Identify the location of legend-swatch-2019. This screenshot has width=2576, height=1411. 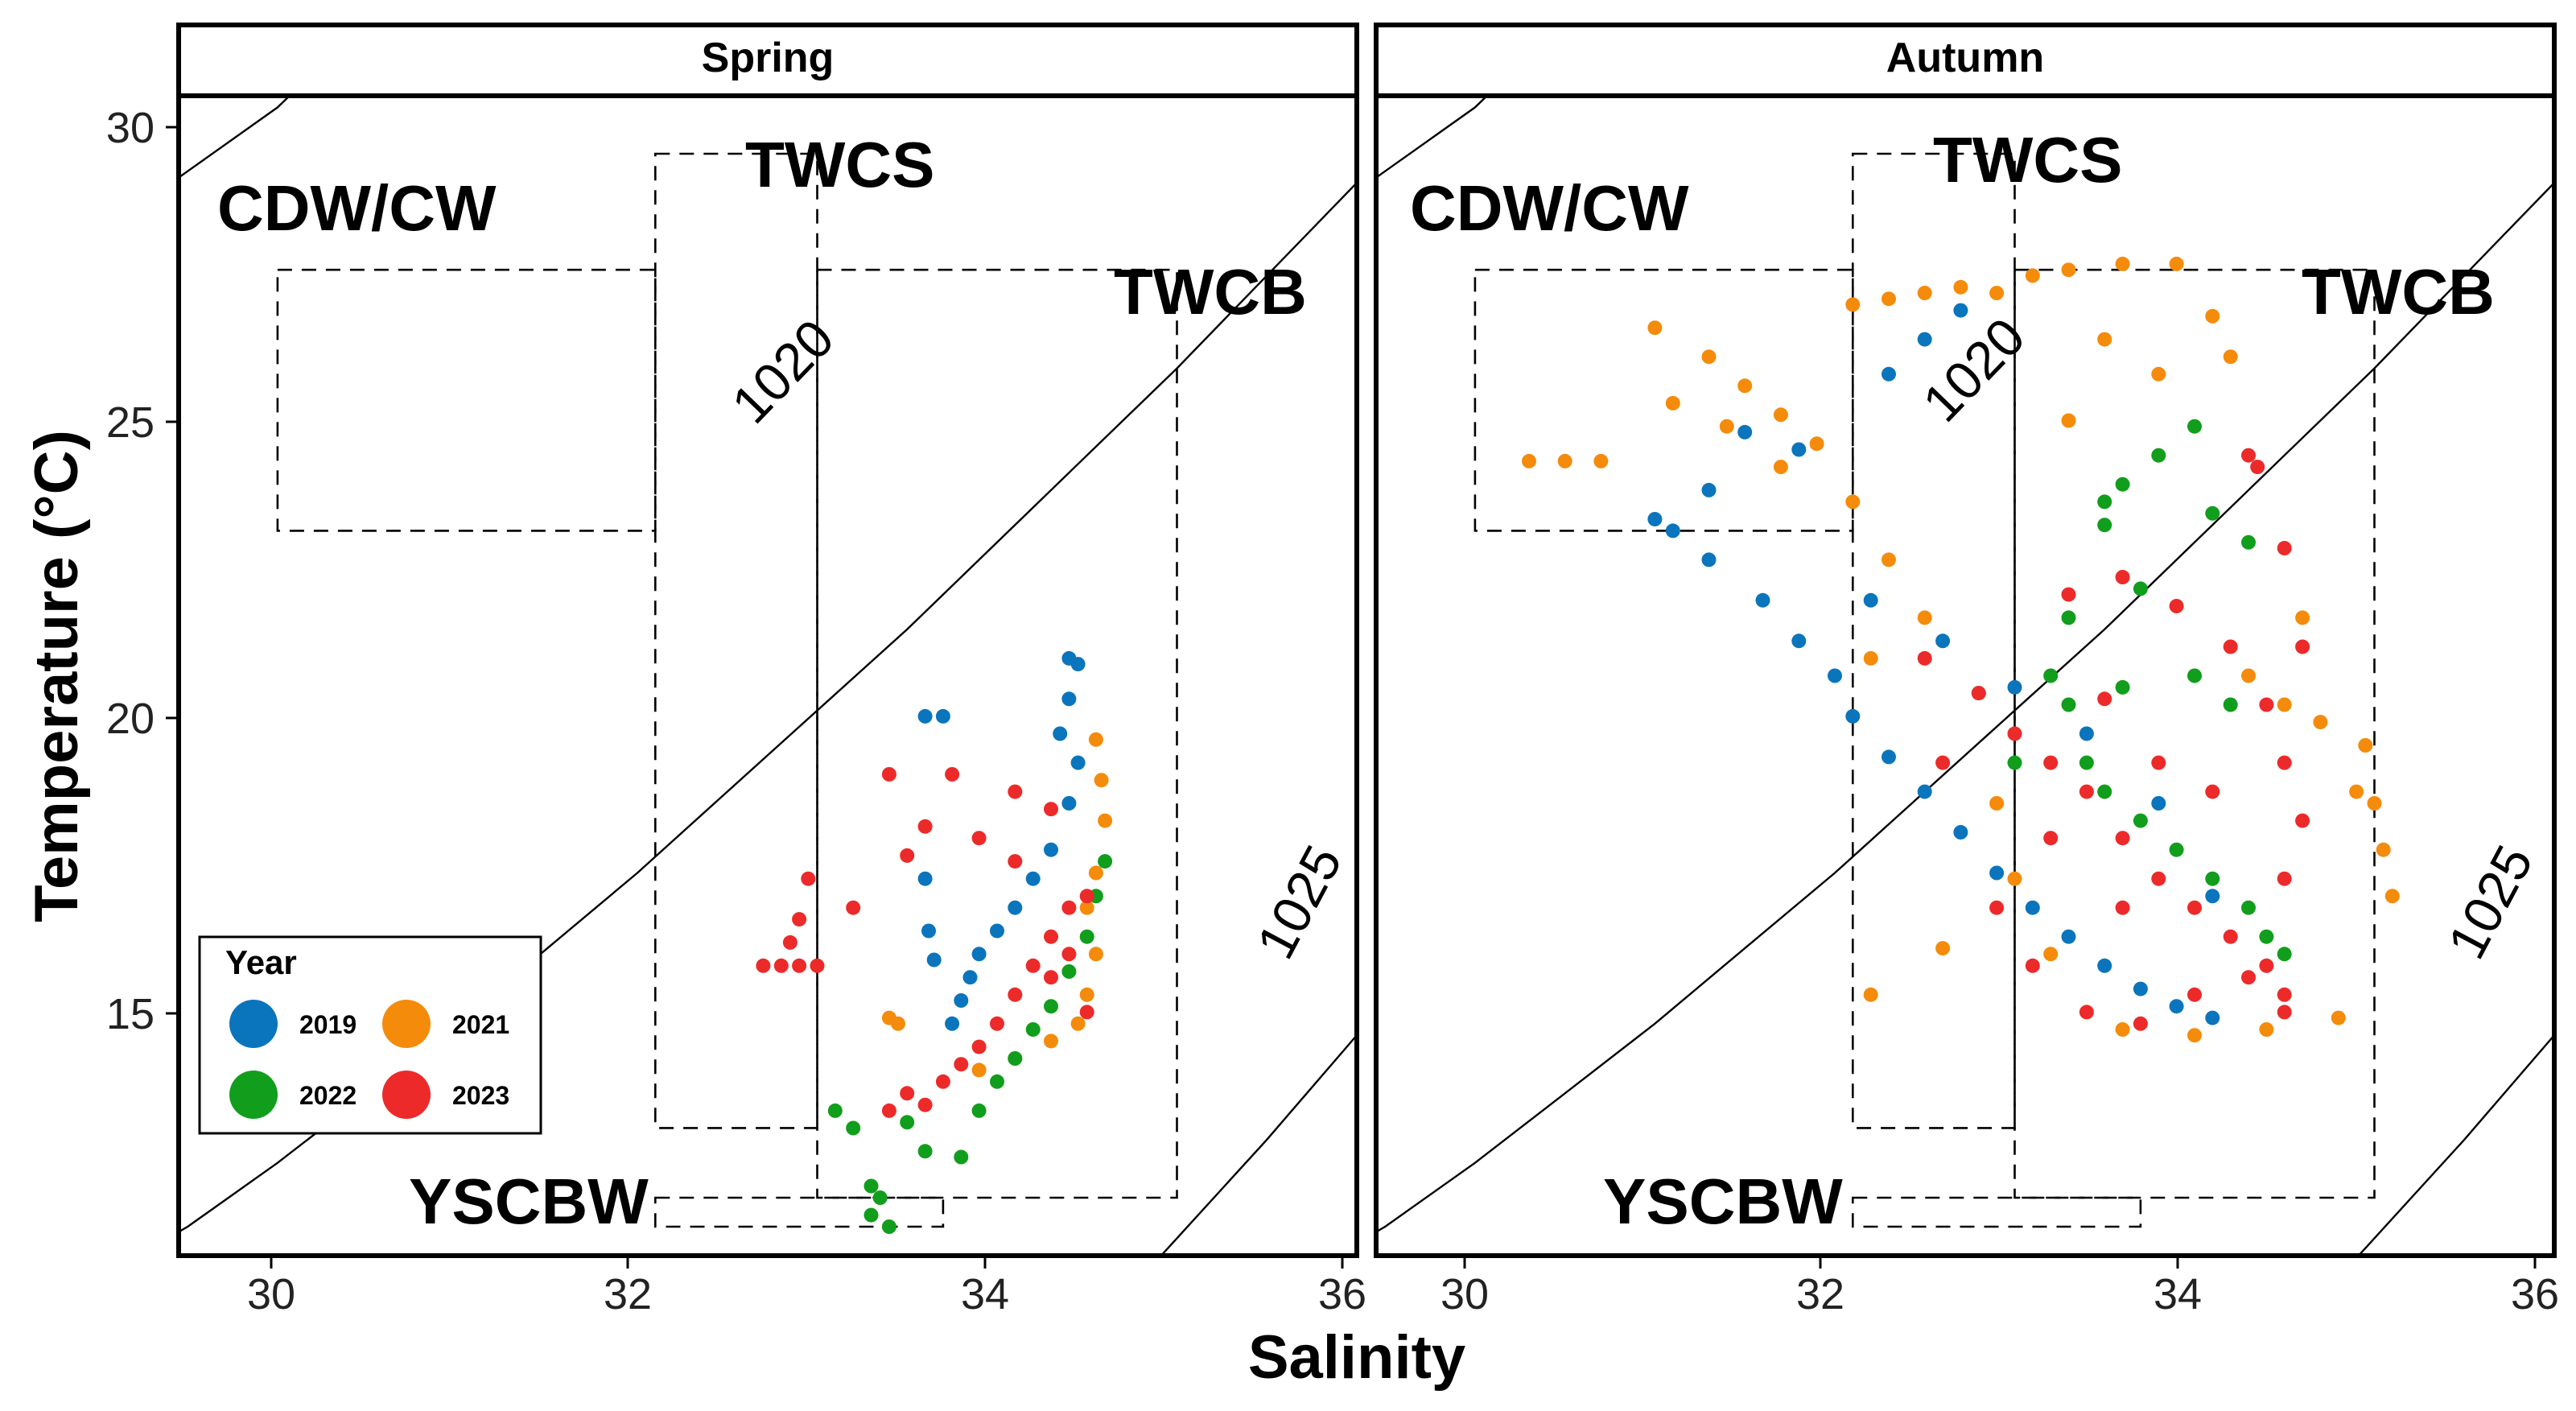
(253, 1024).